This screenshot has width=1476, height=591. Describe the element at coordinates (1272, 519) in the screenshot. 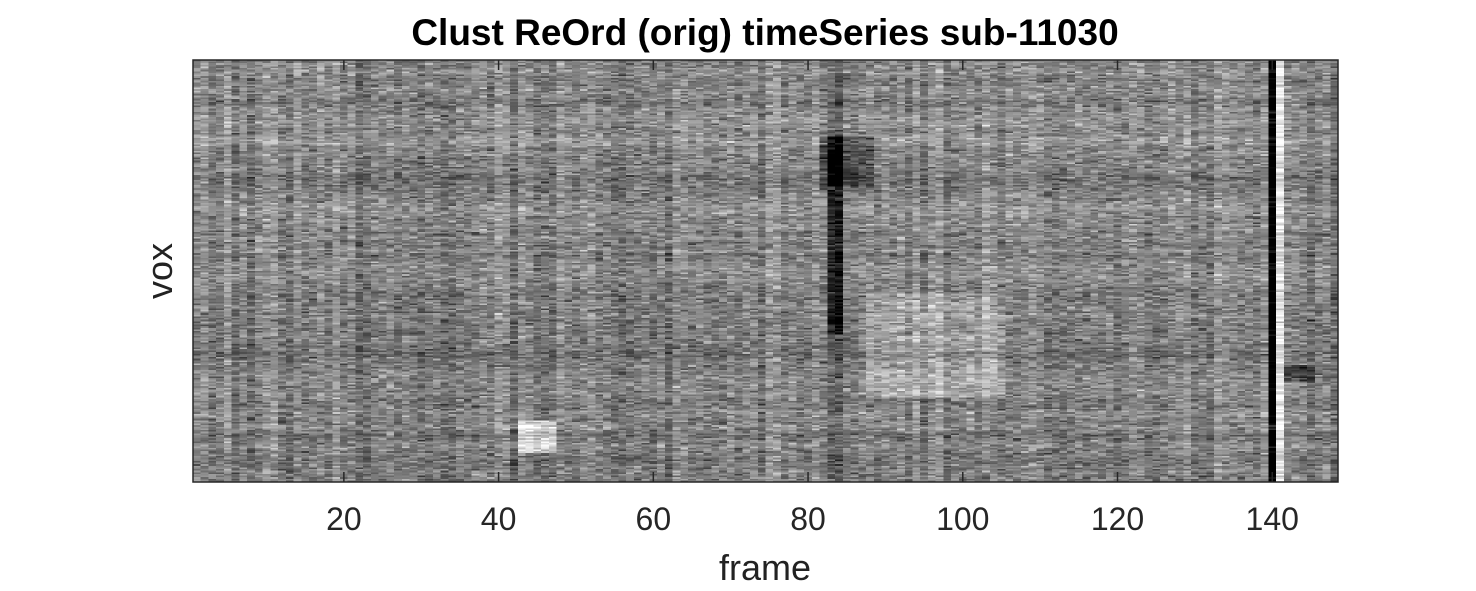

I see `x-tick-label: 140` at that location.